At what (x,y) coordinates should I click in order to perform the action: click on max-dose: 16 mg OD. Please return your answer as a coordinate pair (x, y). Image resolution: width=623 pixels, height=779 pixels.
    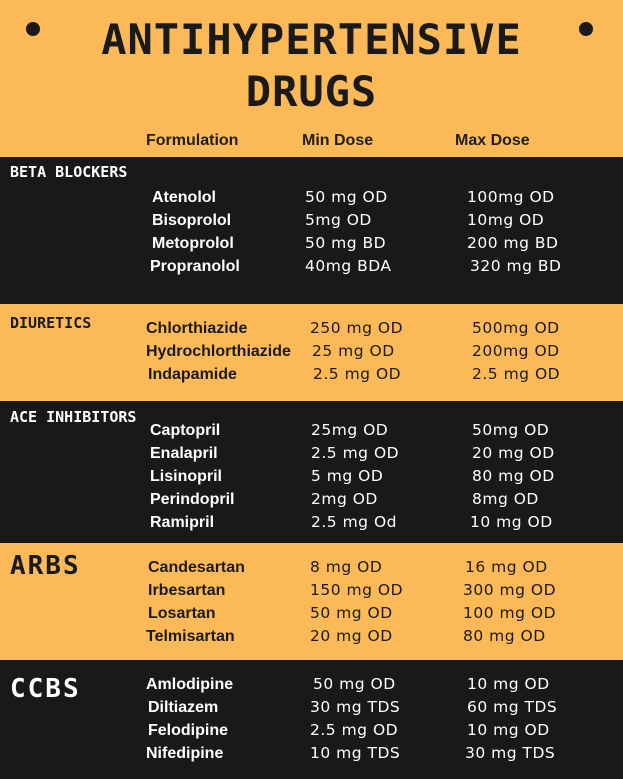
    Looking at the image, I should click on (506, 567).